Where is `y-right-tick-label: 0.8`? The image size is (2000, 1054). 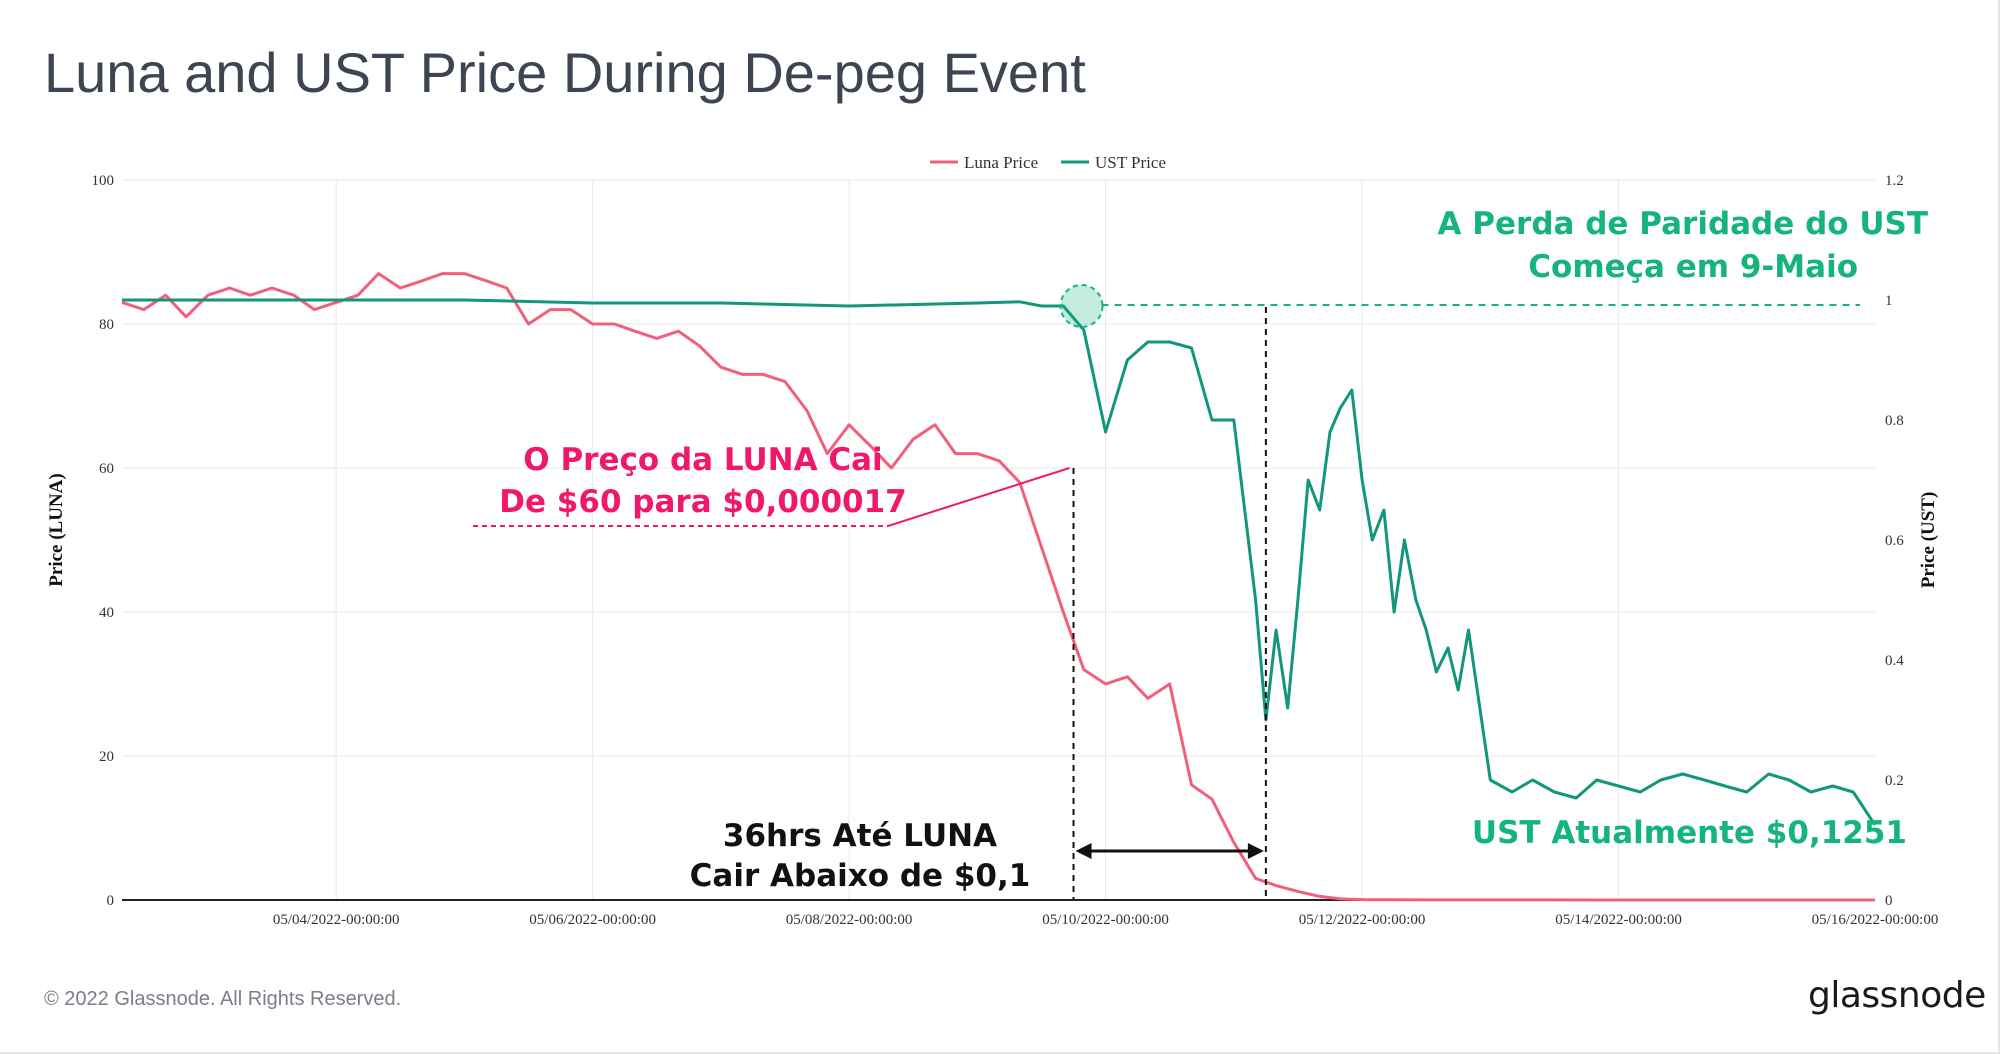 y-right-tick-label: 0.8 is located at coordinates (1894, 421).